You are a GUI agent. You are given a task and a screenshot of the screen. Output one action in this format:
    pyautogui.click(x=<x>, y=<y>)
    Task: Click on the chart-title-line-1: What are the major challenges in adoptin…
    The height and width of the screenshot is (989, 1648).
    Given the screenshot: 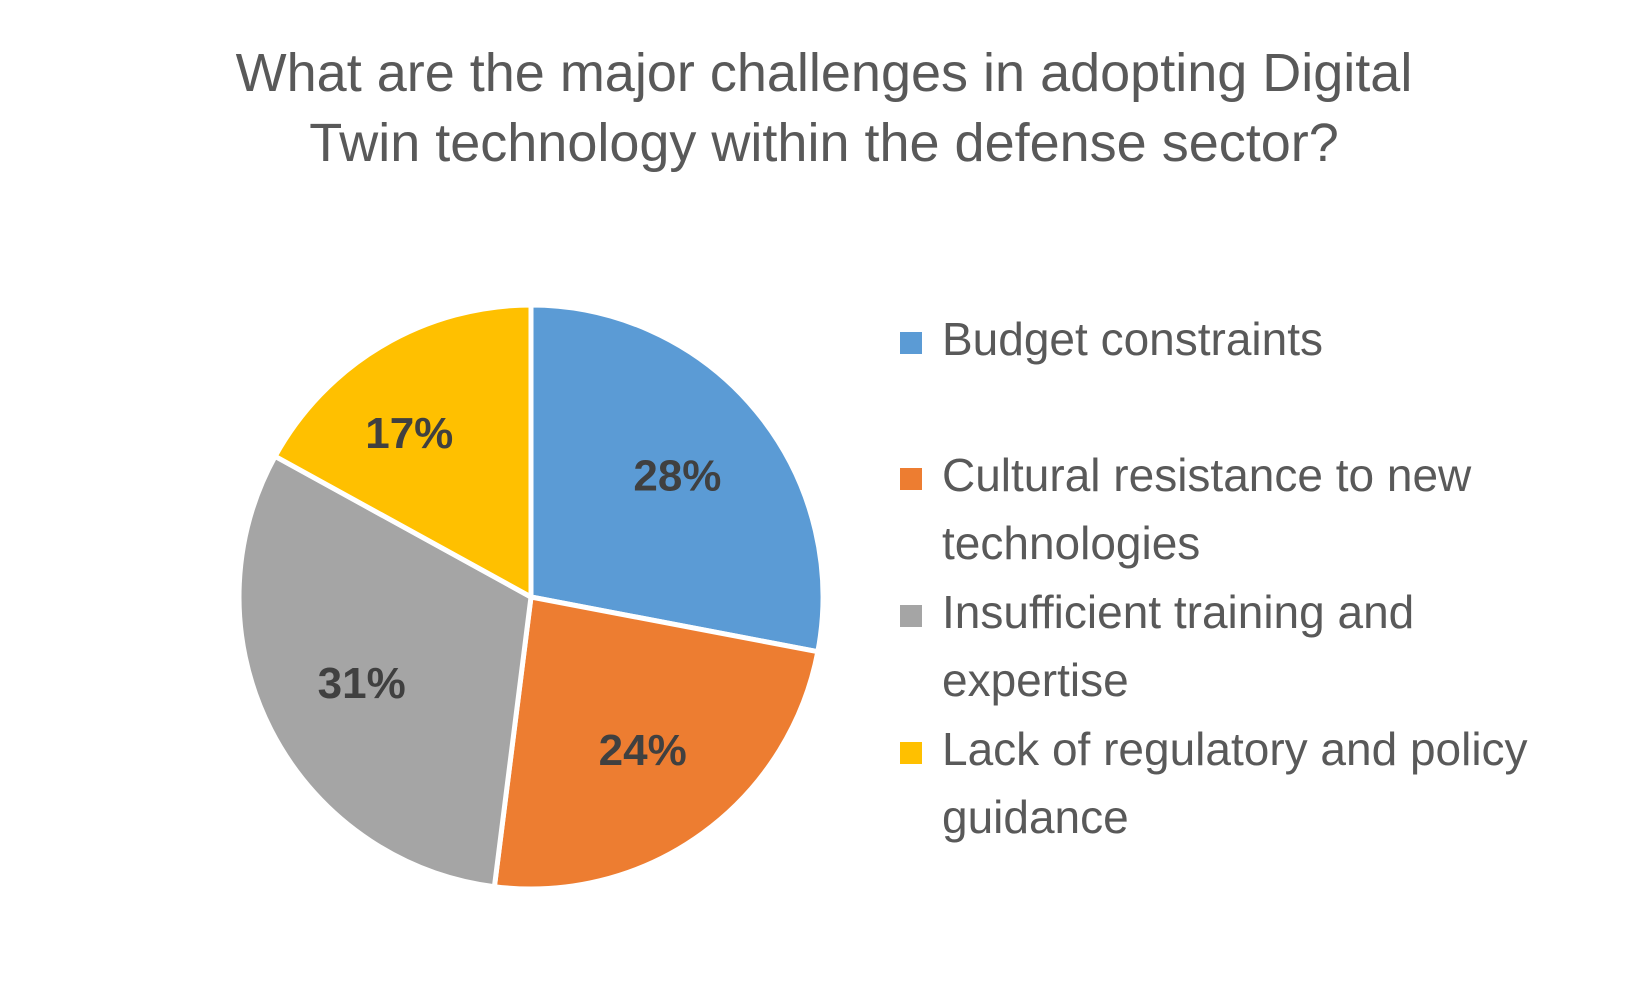 What is the action you would take?
    pyautogui.click(x=824, y=73)
    